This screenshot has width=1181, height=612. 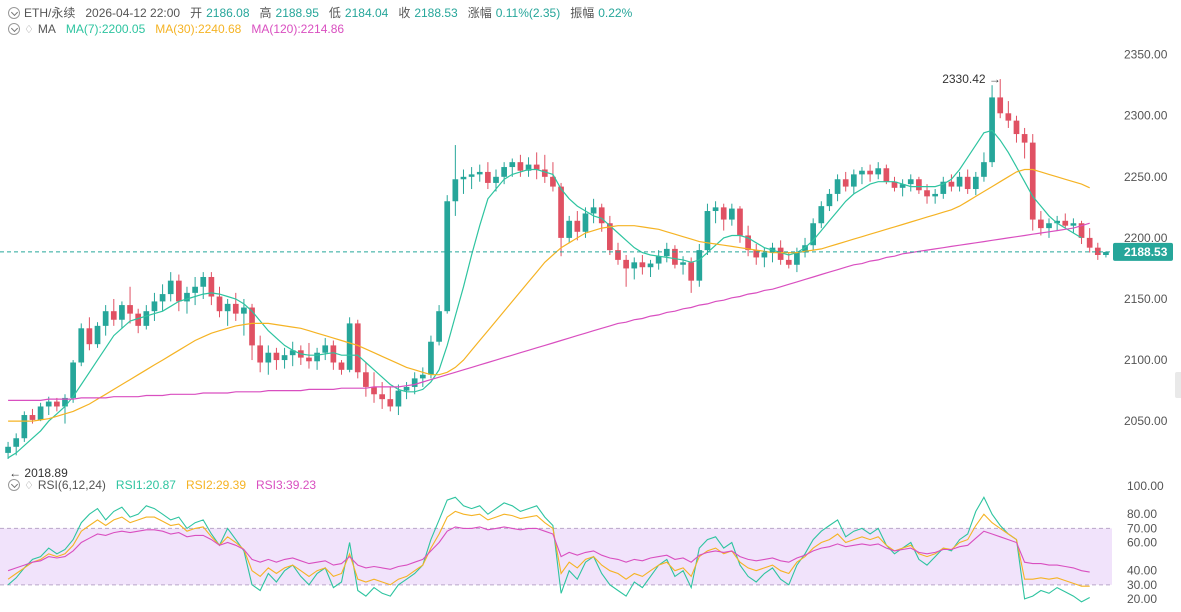 What do you see at coordinates (1146, 116) in the screenshot?
I see `price-tick-label: 2300.00` at bounding box center [1146, 116].